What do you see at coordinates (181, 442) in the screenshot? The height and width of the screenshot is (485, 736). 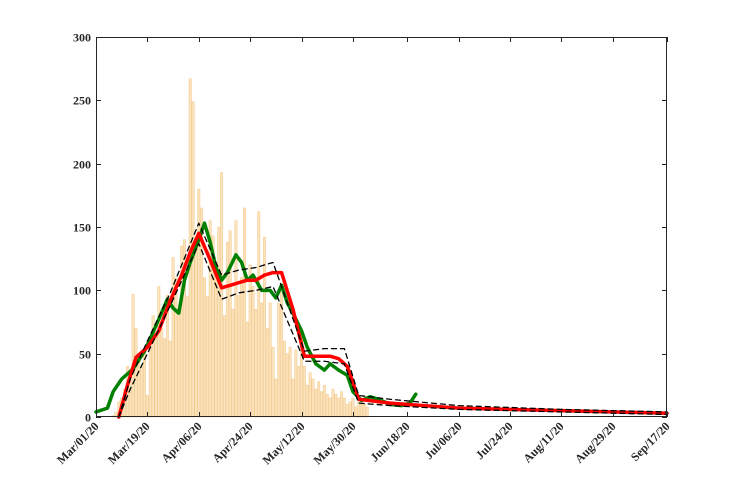 I see `x-tick-label: Apr/06/20` at bounding box center [181, 442].